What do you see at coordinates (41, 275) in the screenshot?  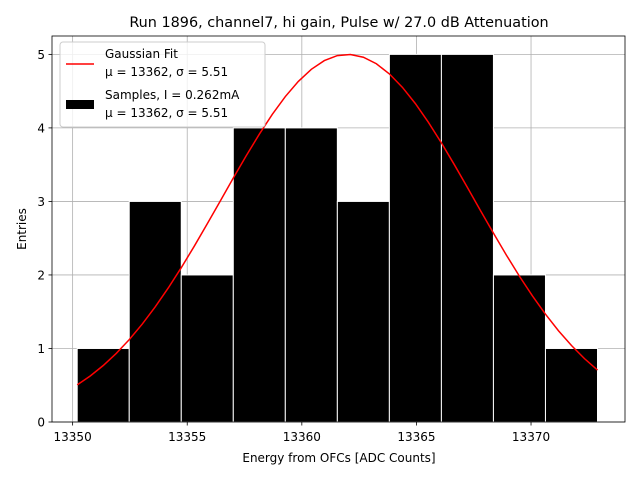 I see `y-tick-label: 2` at bounding box center [41, 275].